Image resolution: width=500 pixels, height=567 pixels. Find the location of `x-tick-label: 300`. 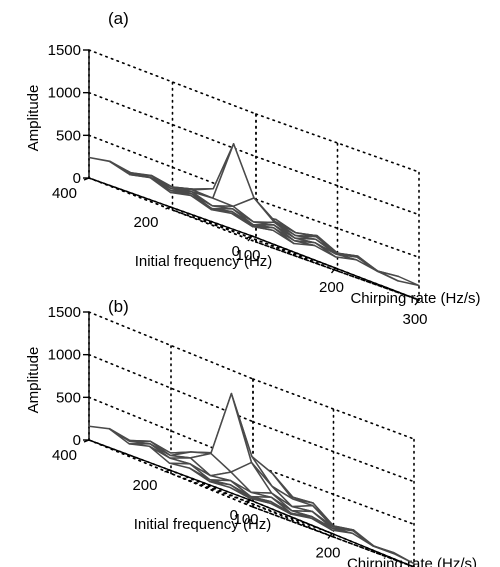

x-tick-label: 300 is located at coordinates (414, 319).